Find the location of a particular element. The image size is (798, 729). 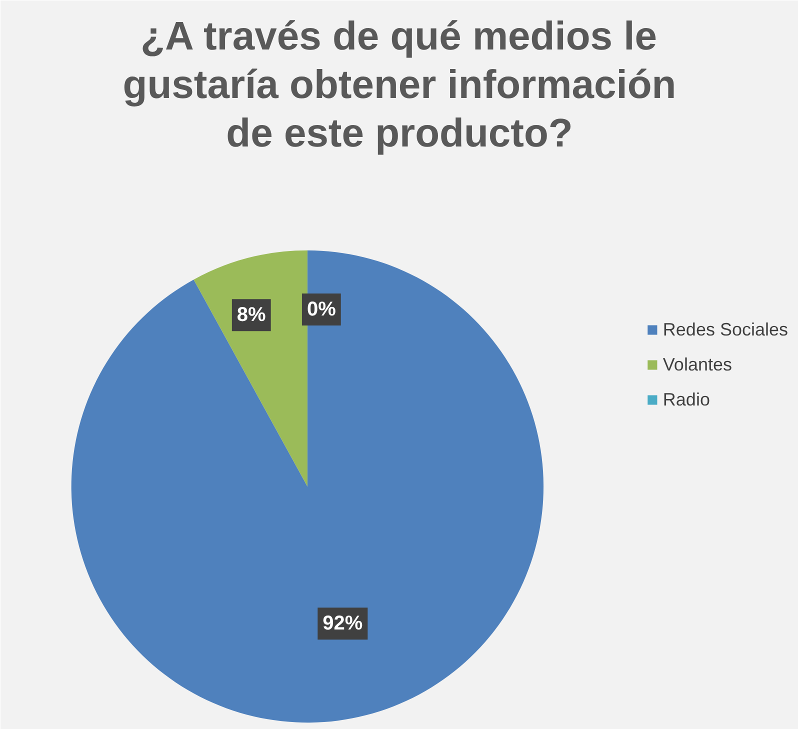

text: 0% is located at coordinates (321, 309).